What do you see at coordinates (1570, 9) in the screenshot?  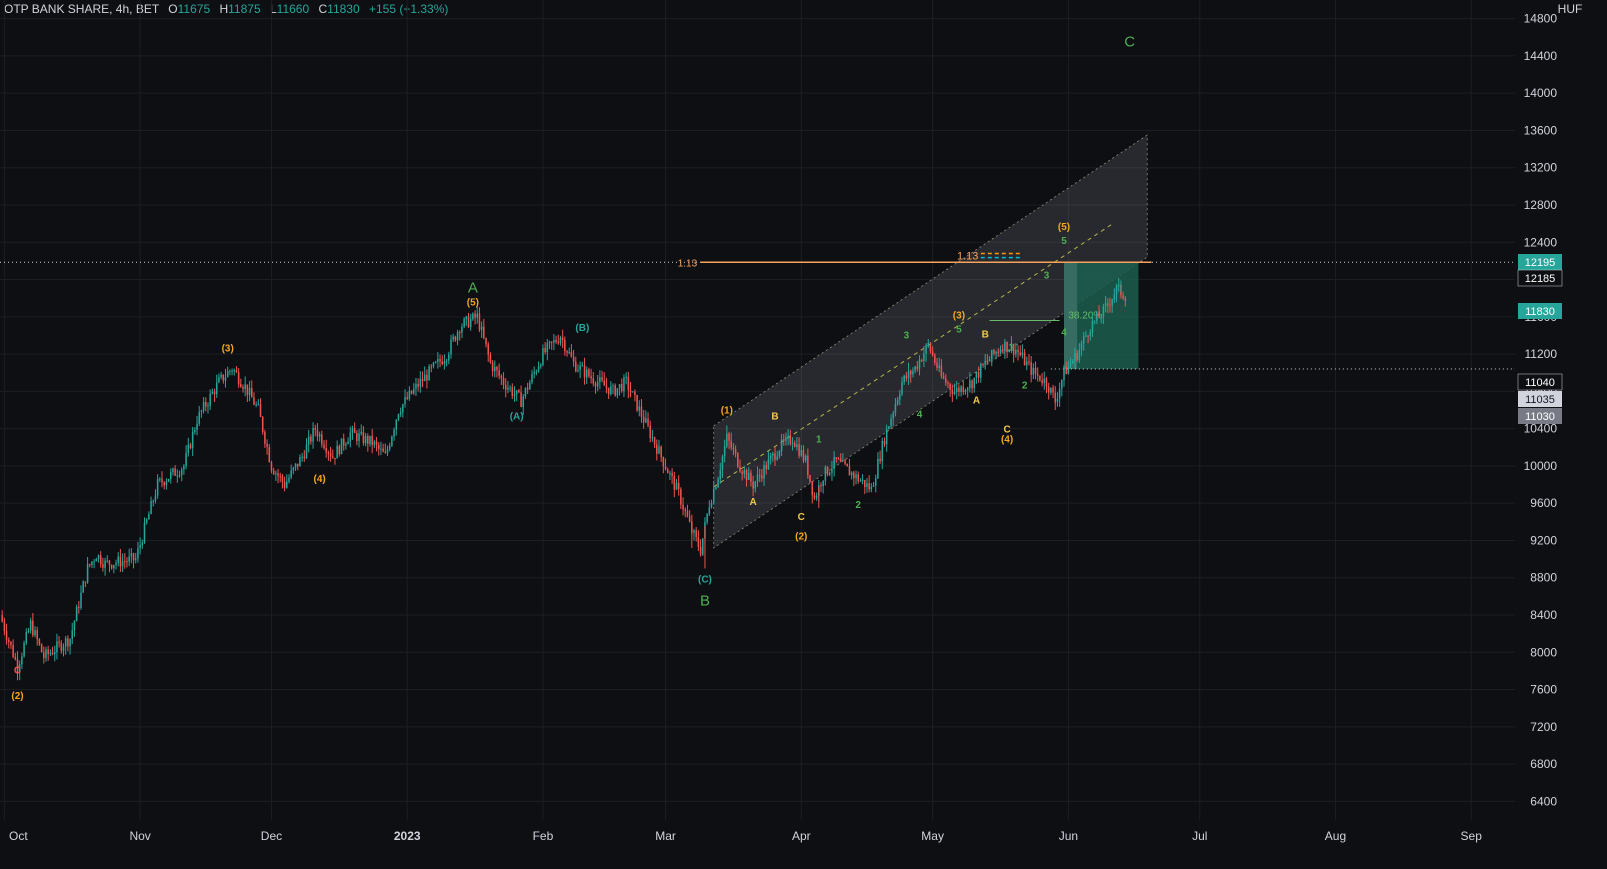 I see `currency-label: HUF` at bounding box center [1570, 9].